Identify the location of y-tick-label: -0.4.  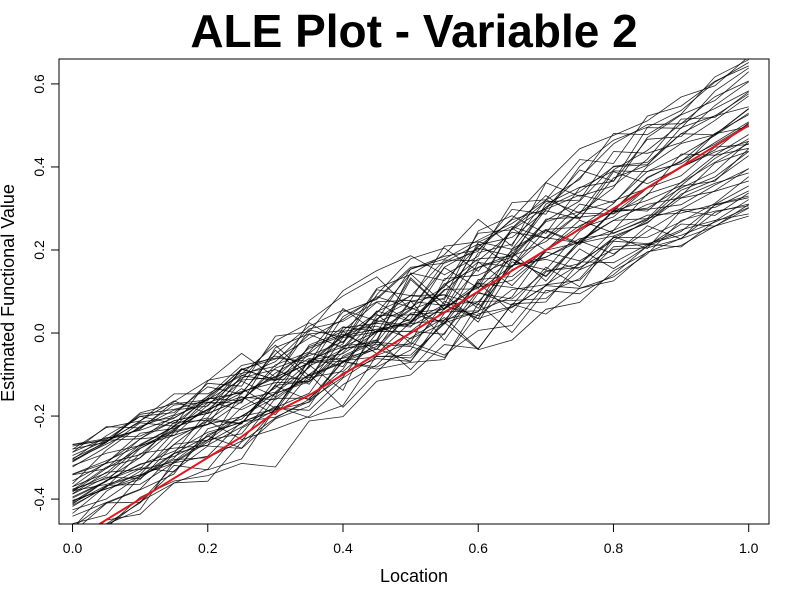
(39, 499).